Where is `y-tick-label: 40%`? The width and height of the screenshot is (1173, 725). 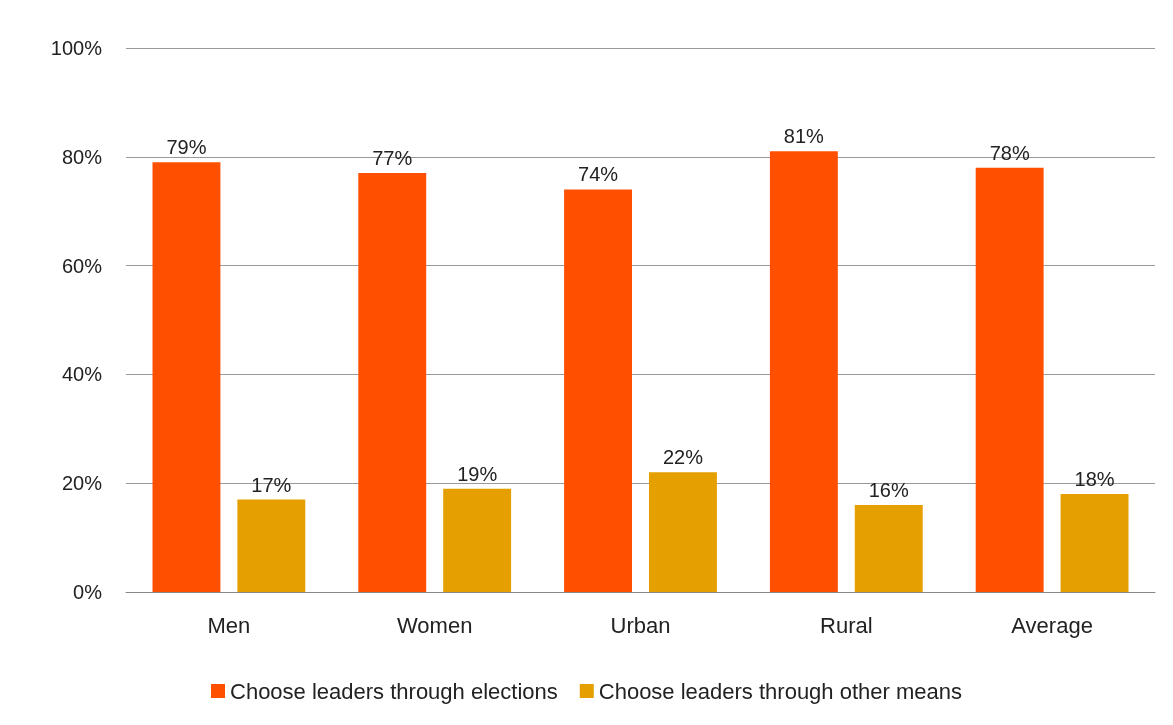 y-tick-label: 40% is located at coordinates (82, 374).